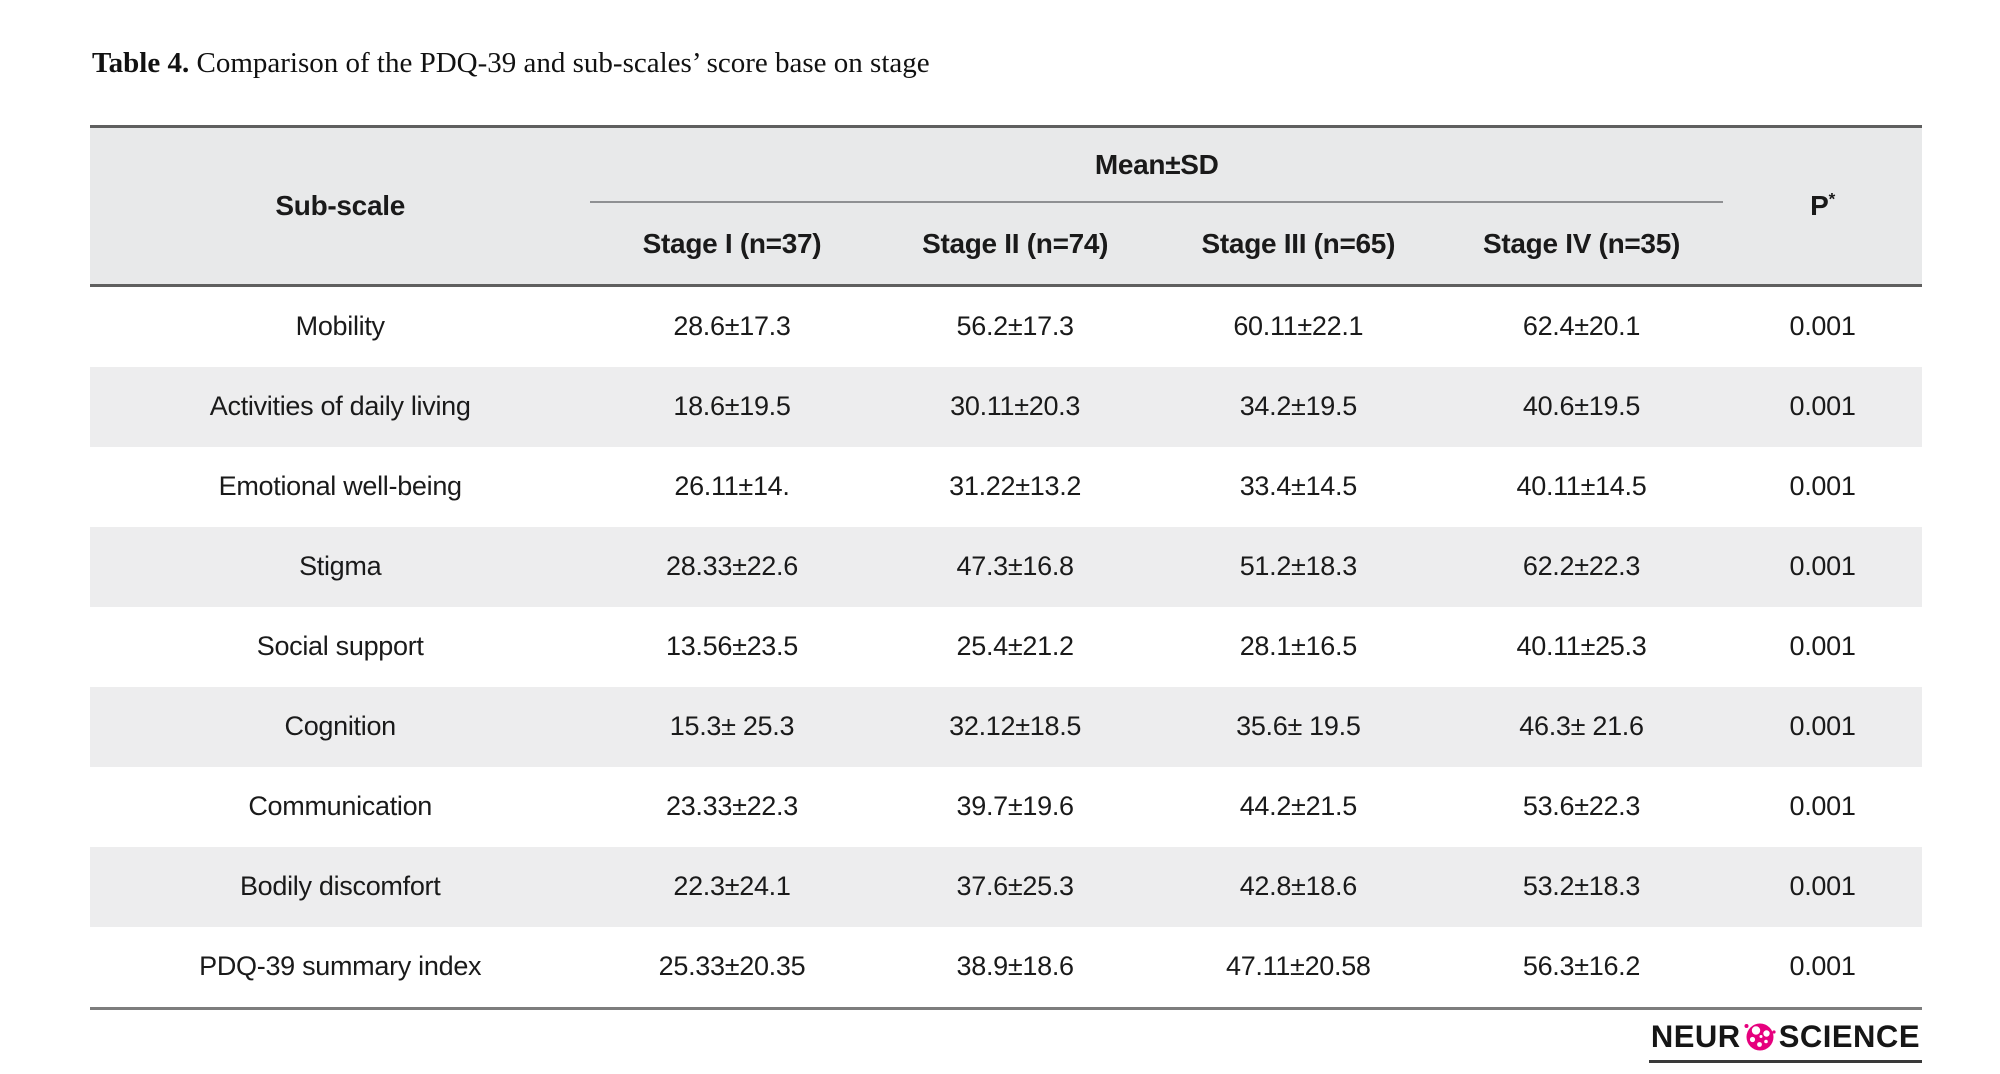 This screenshot has height=1074, width=2000. I want to click on row-label: Bodily discomfort, so click(340, 886).